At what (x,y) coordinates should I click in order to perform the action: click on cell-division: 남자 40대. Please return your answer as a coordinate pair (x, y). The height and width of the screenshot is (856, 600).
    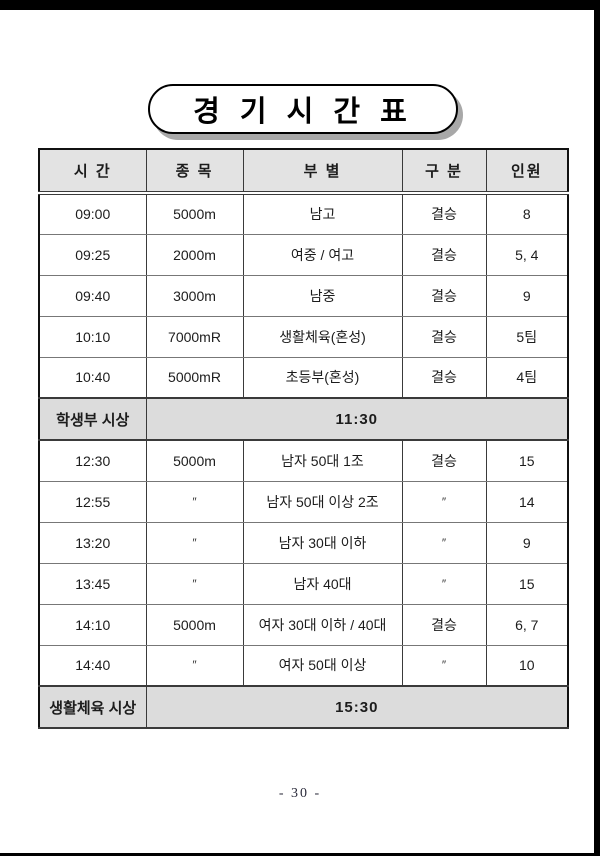
    Looking at the image, I should click on (322, 583).